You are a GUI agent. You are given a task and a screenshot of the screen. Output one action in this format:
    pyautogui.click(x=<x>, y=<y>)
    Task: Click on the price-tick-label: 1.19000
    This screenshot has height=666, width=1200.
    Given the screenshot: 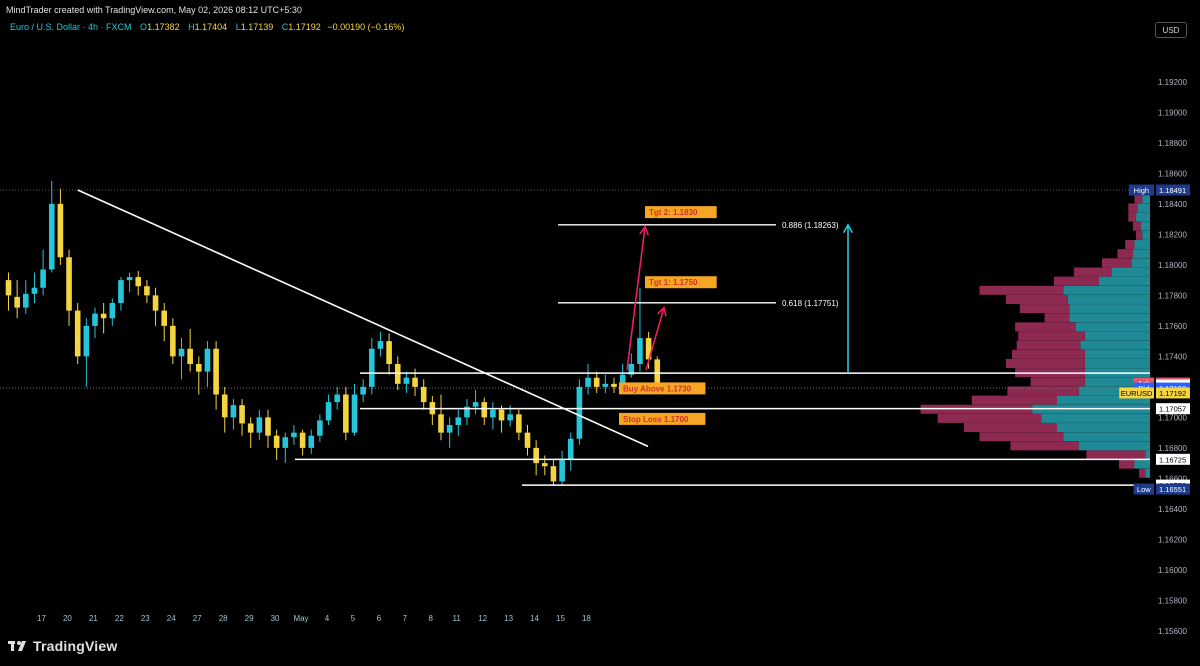 What is the action you would take?
    pyautogui.click(x=1172, y=112)
    